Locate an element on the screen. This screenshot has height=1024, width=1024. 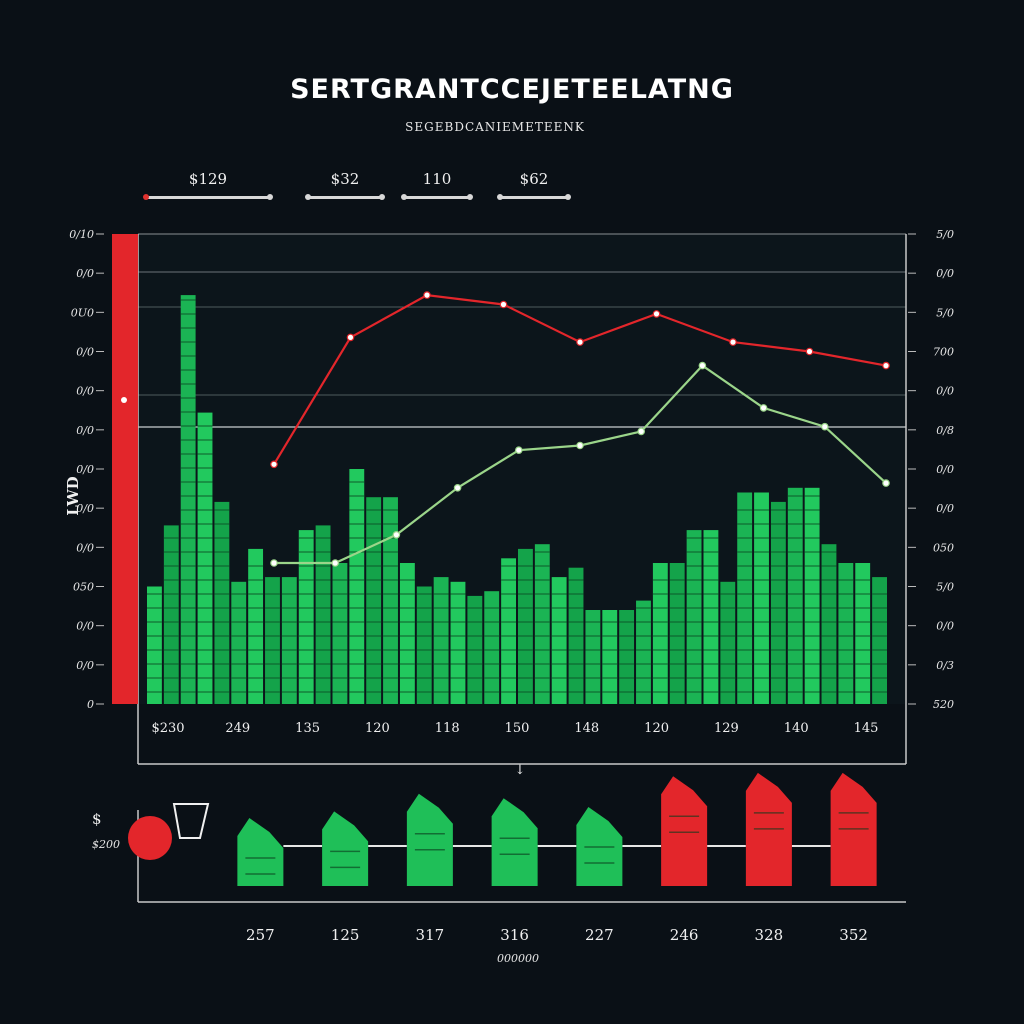
x-tick-label: 145 is located at coordinates (866, 728).